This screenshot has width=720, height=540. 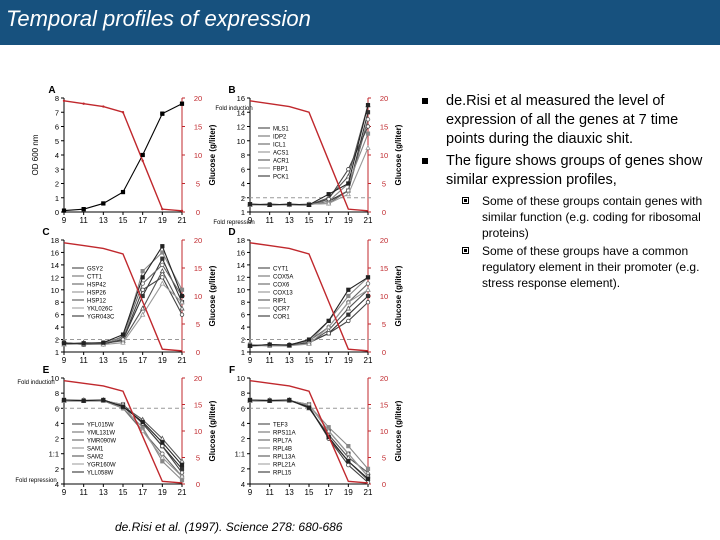 What do you see at coordinates (384, 484) in the screenshot?
I see `y2-tick-label: 0` at bounding box center [384, 484].